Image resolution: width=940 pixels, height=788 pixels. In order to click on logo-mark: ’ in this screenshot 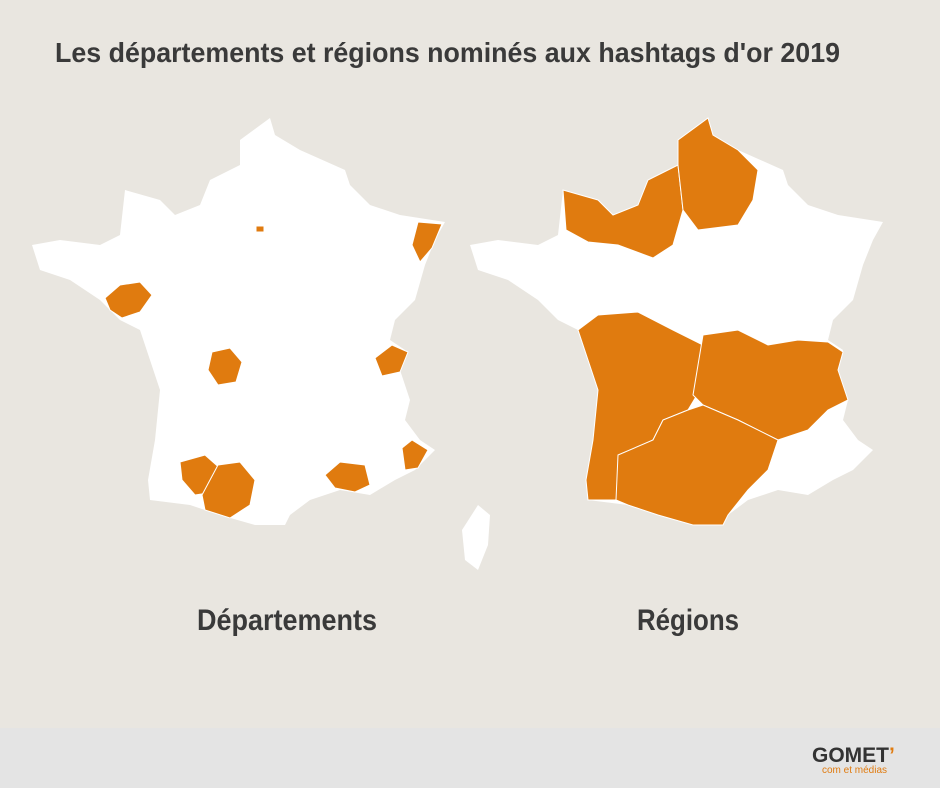, I will do `click(892, 755)`.